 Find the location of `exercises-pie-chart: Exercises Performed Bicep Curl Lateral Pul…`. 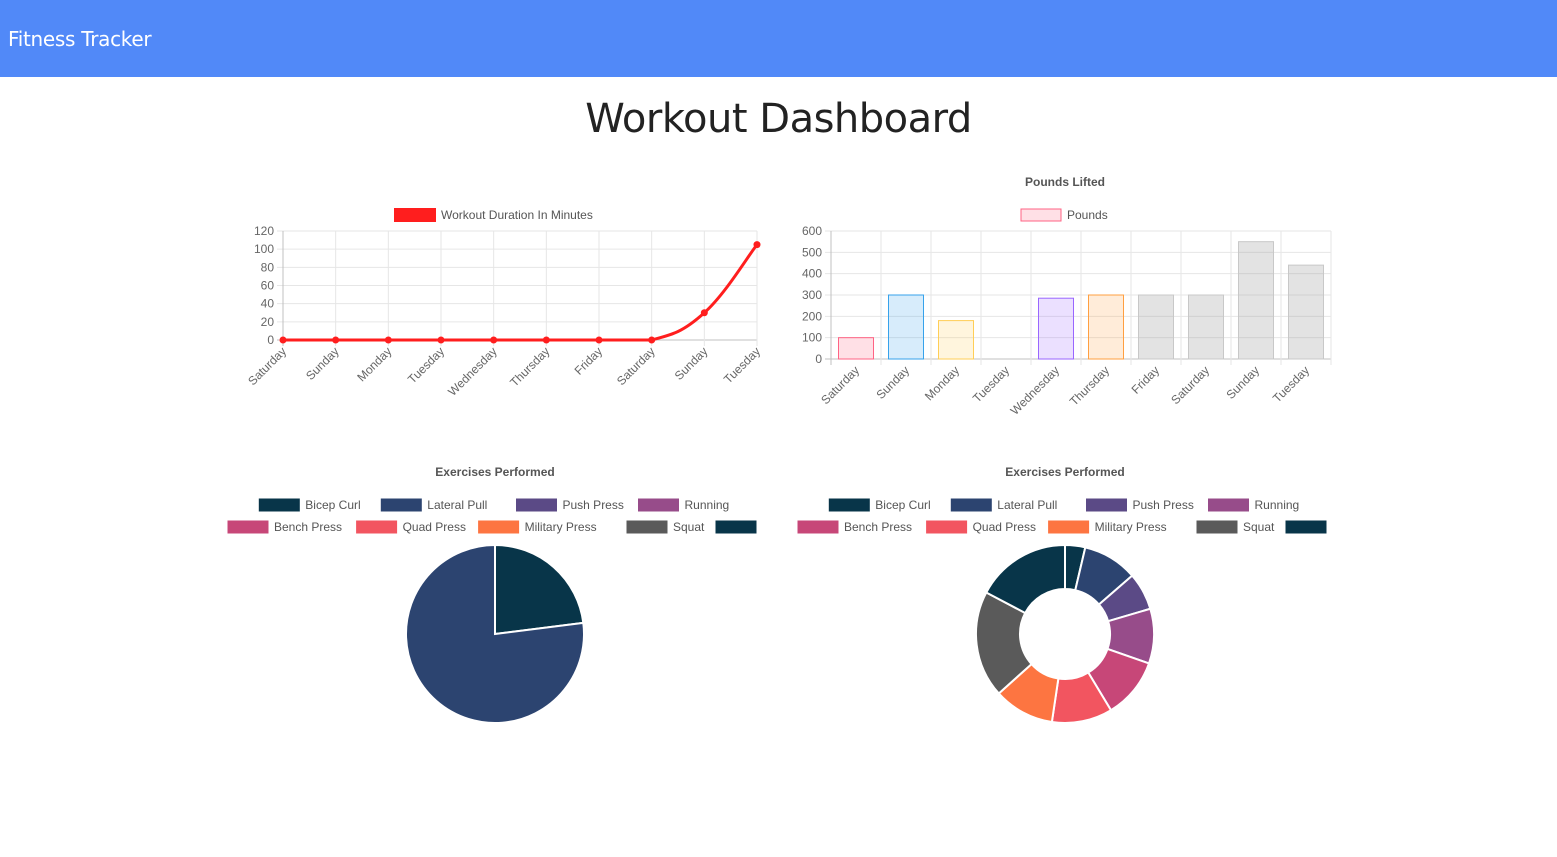

exercises-pie-chart: Exercises Performed Bicep Curl Lateral Pul… is located at coordinates (492, 594).